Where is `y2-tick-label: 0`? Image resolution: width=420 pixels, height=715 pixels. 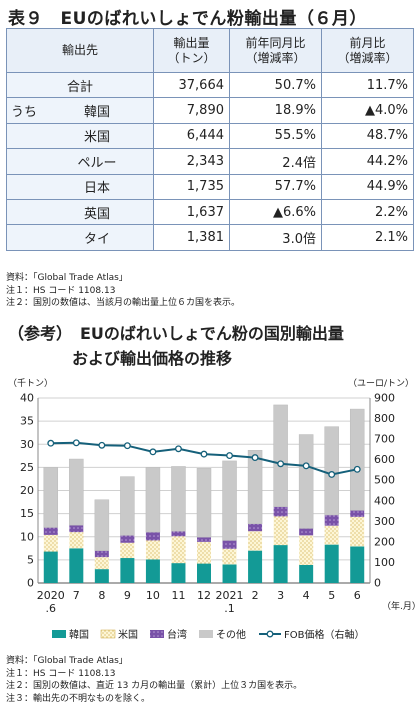
y2-tick-label: 0 is located at coordinates (377, 583).